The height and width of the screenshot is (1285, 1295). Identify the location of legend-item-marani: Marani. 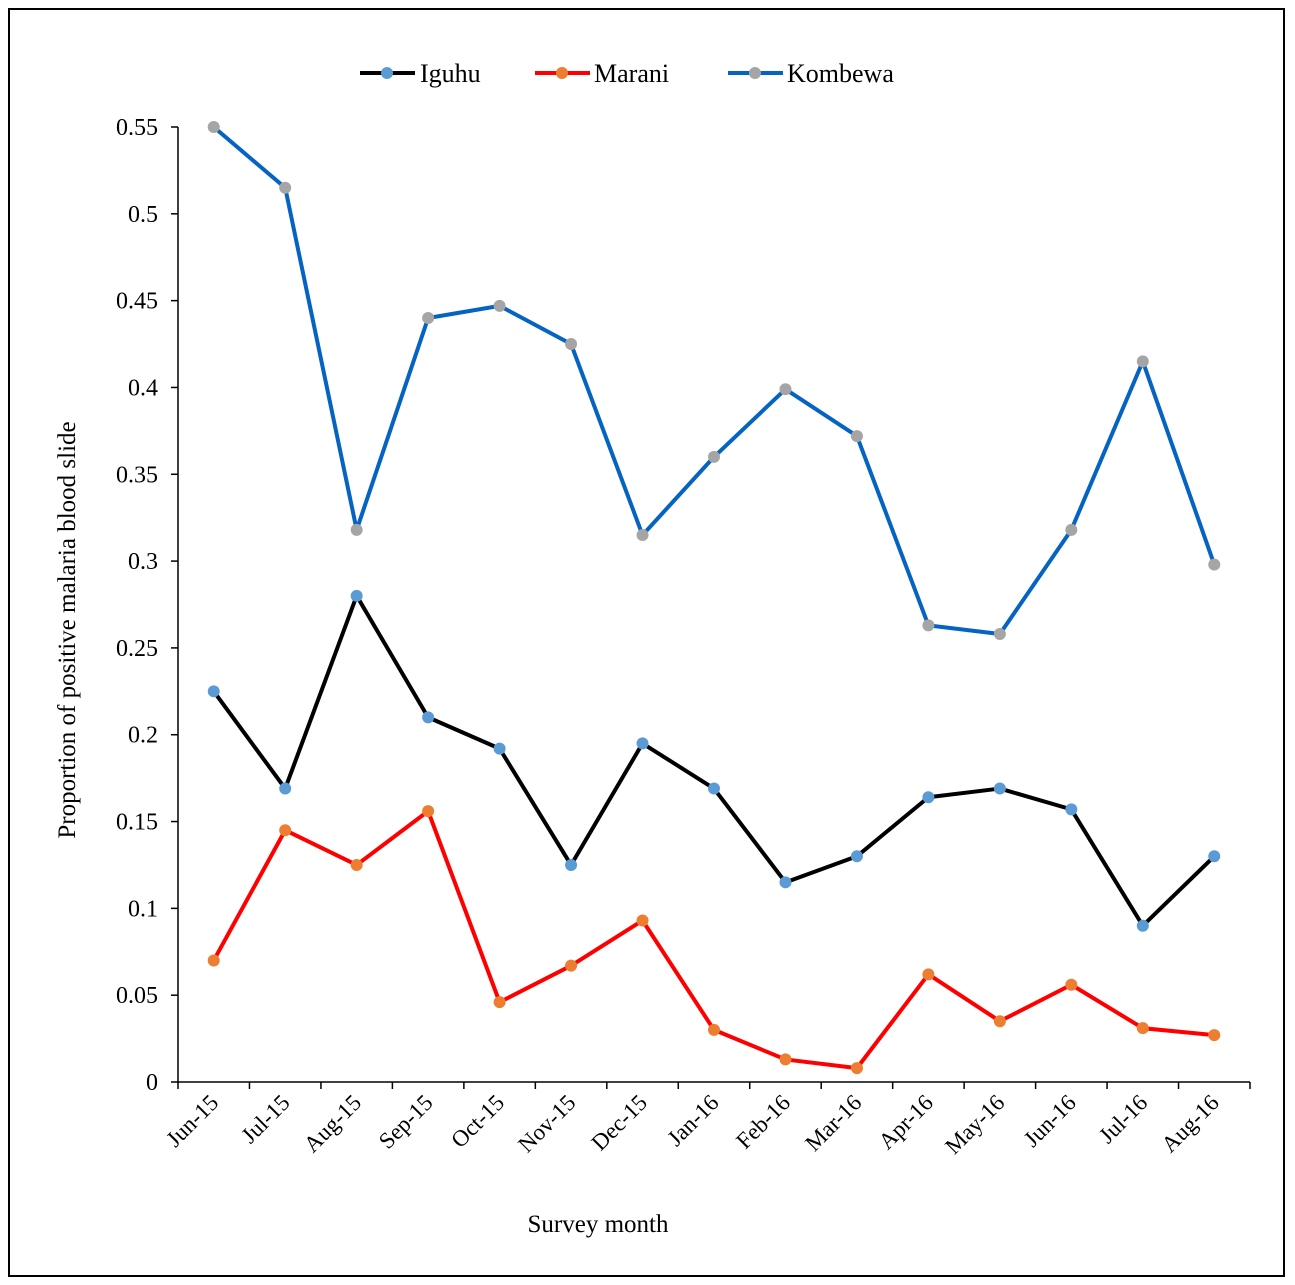
(602, 73).